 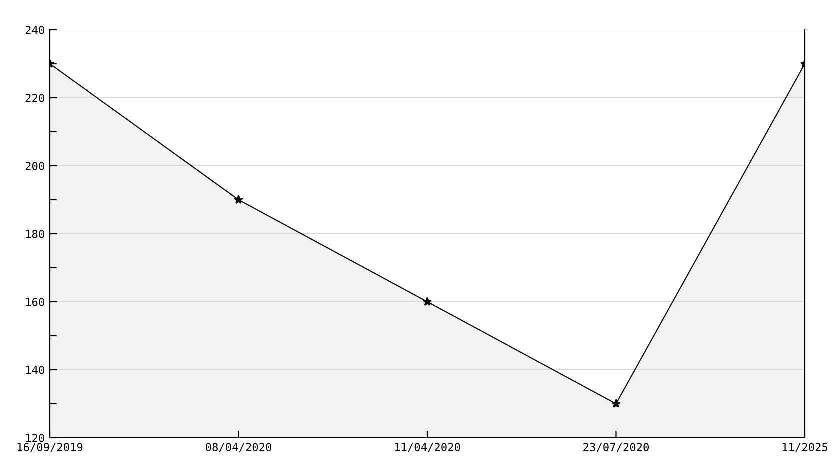 What do you see at coordinates (35, 166) in the screenshot?
I see `y-tick-label: 200` at bounding box center [35, 166].